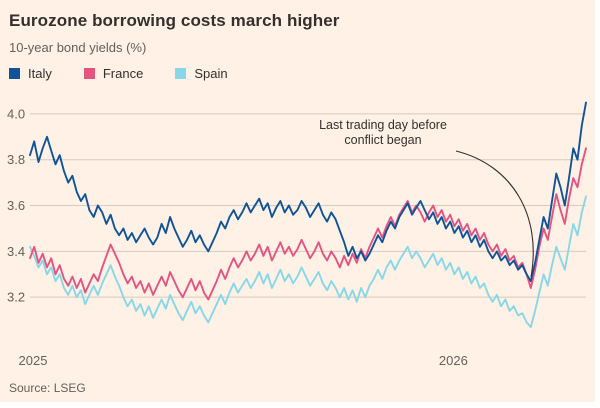 The image size is (600, 408). I want to click on y-tick-label: 3.6, so click(16, 205).